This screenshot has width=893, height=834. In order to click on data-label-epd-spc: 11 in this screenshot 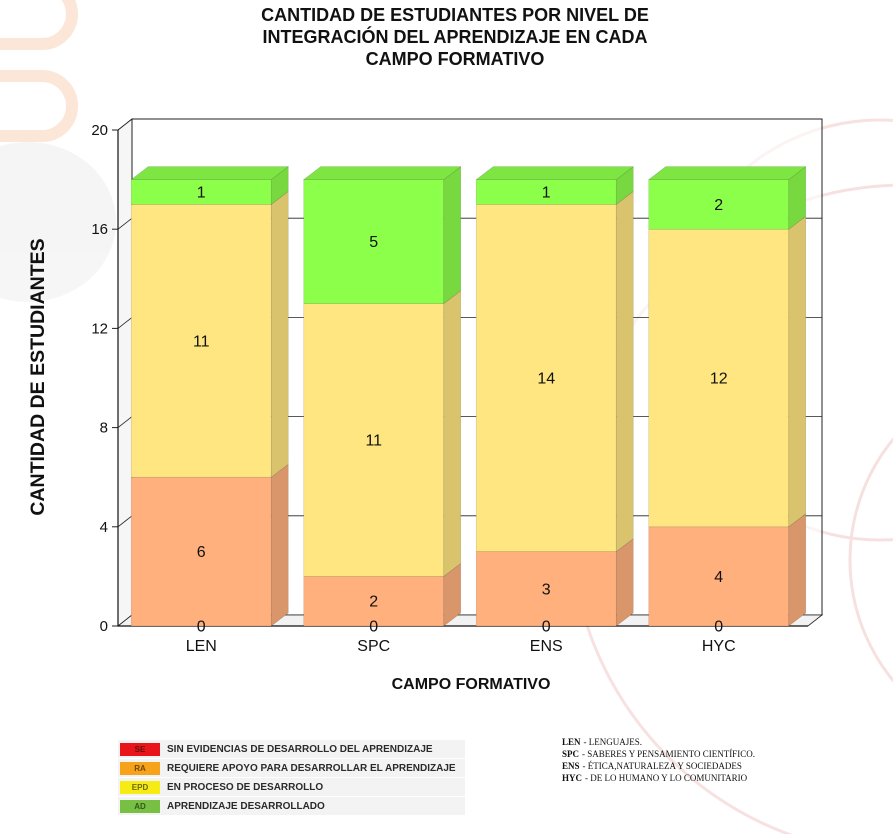, I will do `click(373, 441)`.